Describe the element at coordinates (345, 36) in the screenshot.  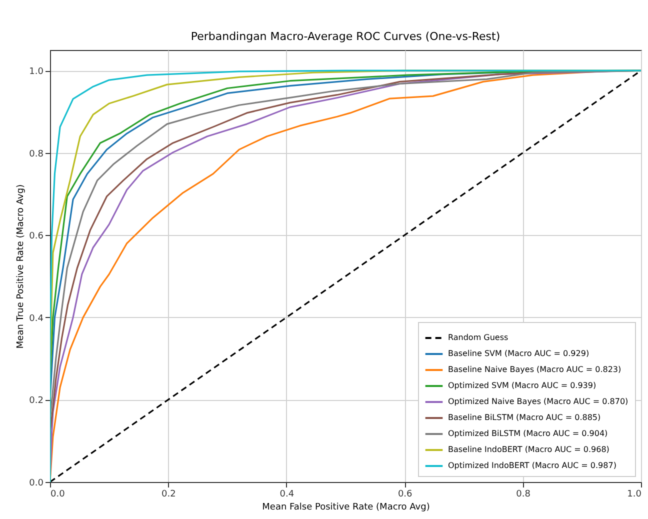
I see `chart-title: Perbandingan Macro-Average ROC Curves (One-vs-Rest)` at that location.